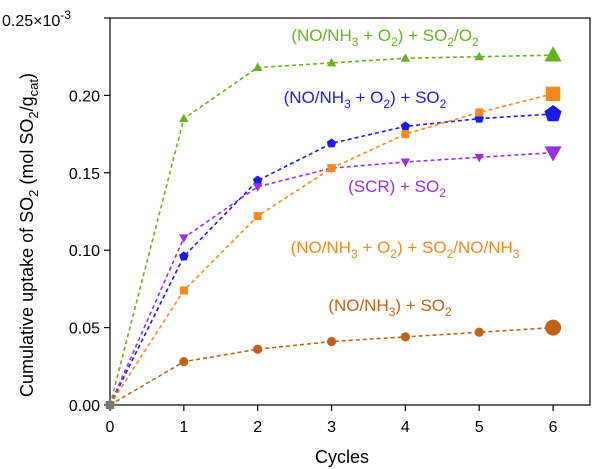  Describe the element at coordinates (405, 427) in the screenshot. I see `x-tick-label-4: 4` at that location.